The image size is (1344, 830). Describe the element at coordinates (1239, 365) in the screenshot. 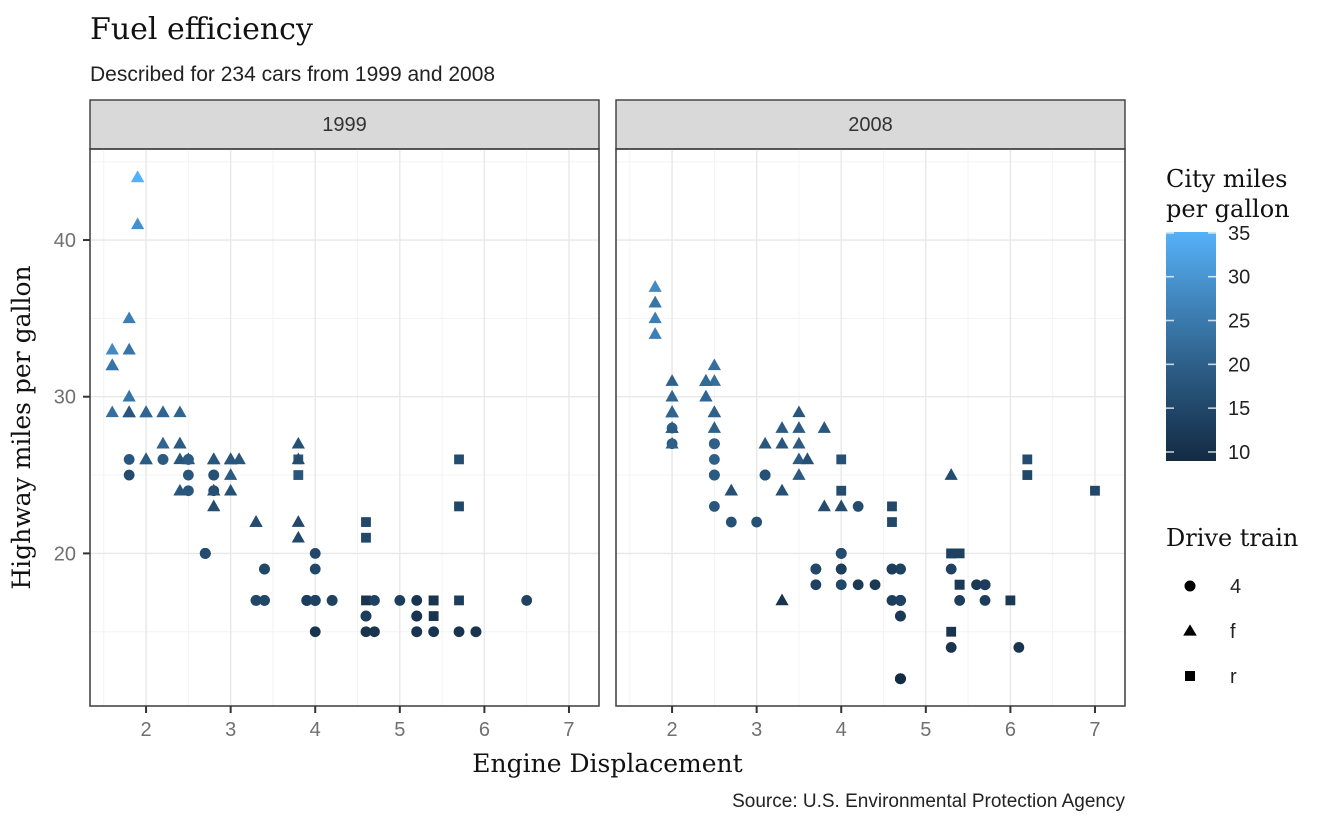

I see `colorbar-tick-label: 20` at that location.